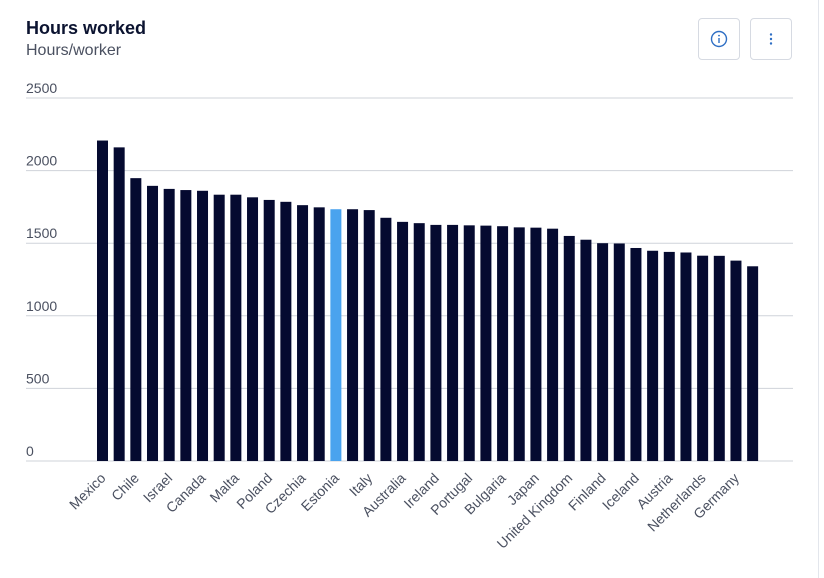 This screenshot has width=824, height=578. Describe the element at coordinates (86, 28) in the screenshot. I see `chart-title: Hours worked` at that location.